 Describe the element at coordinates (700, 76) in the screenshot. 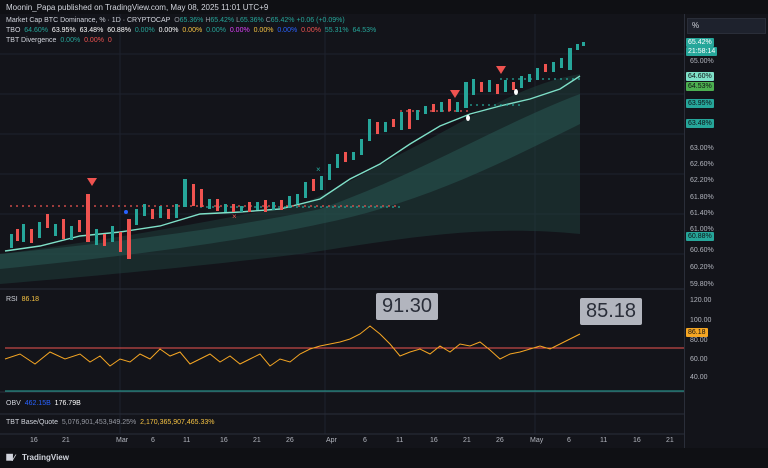

I see `tbo-level-label-1: 64.60%` at that location.